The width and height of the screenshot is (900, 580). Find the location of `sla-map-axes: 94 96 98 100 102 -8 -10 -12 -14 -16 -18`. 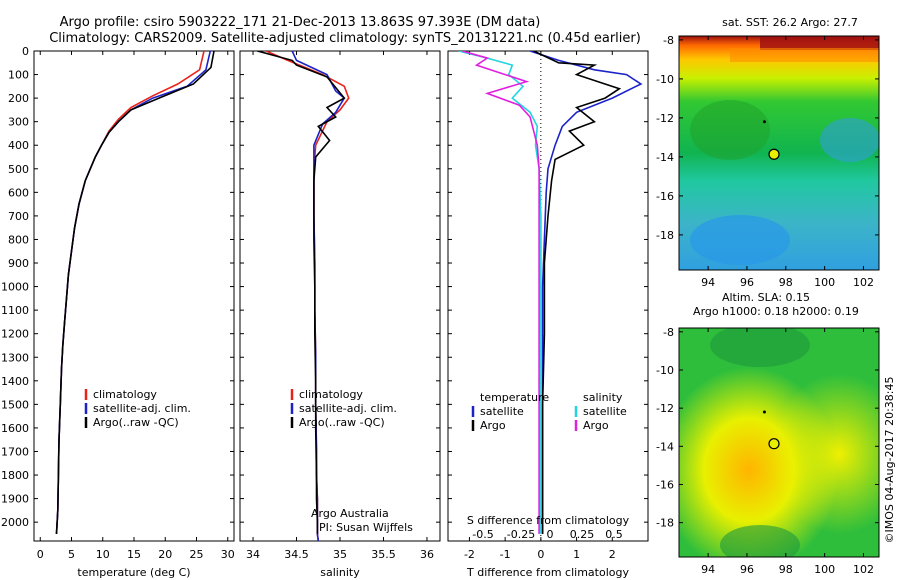

sla-map-axes: 94 96 98 100 102 -8 -10 -12 -14 -16 -18 is located at coordinates (767, 451).